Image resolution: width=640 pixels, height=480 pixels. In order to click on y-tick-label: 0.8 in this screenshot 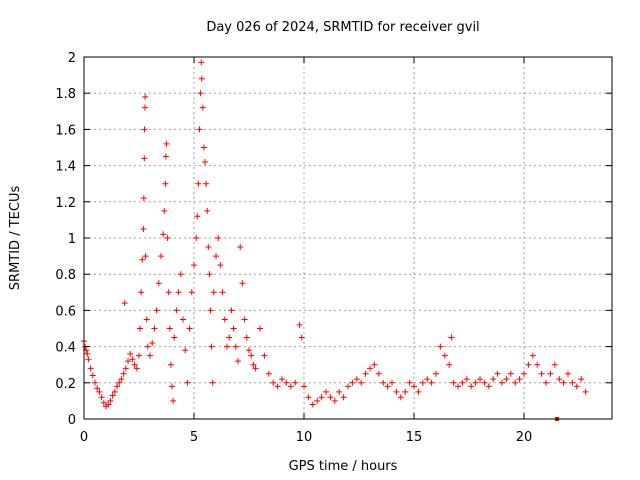, I will do `click(65, 275)`.